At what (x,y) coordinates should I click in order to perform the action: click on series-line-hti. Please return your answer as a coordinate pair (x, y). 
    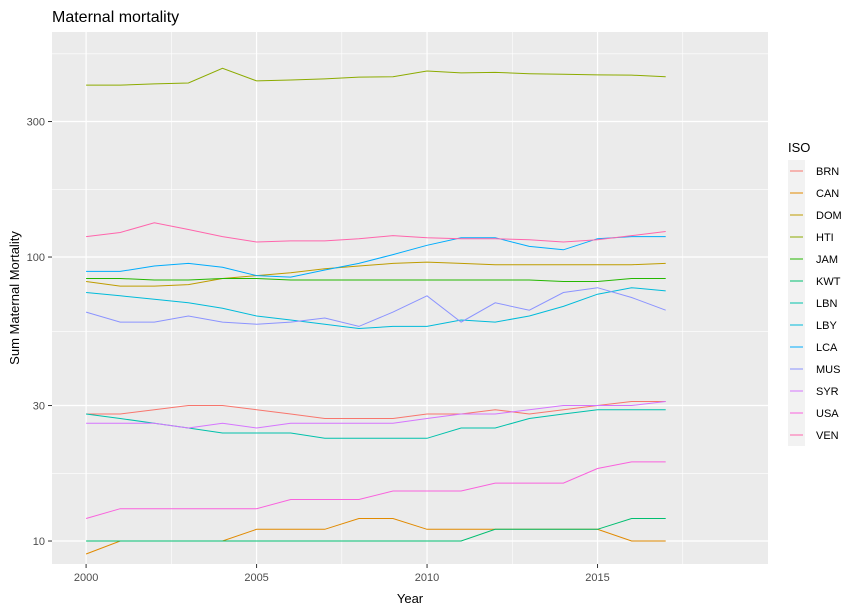
    Looking at the image, I should click on (376, 76).